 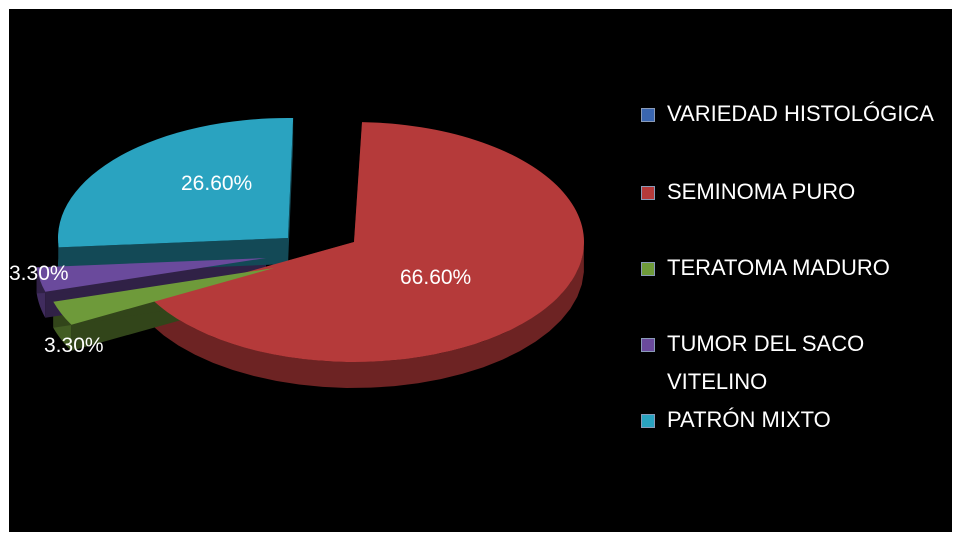 I want to click on pie-slice-teratoma-maduro, so click(x=164, y=296).